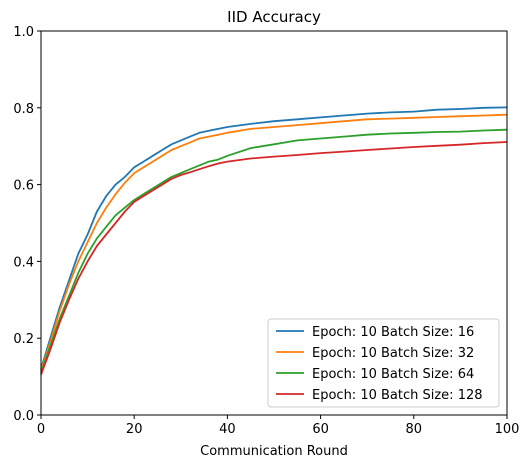 The width and height of the screenshot is (530, 468). What do you see at coordinates (278, 426) in the screenshot?
I see `x-axis: 0 20 40 60 80 100` at bounding box center [278, 426].